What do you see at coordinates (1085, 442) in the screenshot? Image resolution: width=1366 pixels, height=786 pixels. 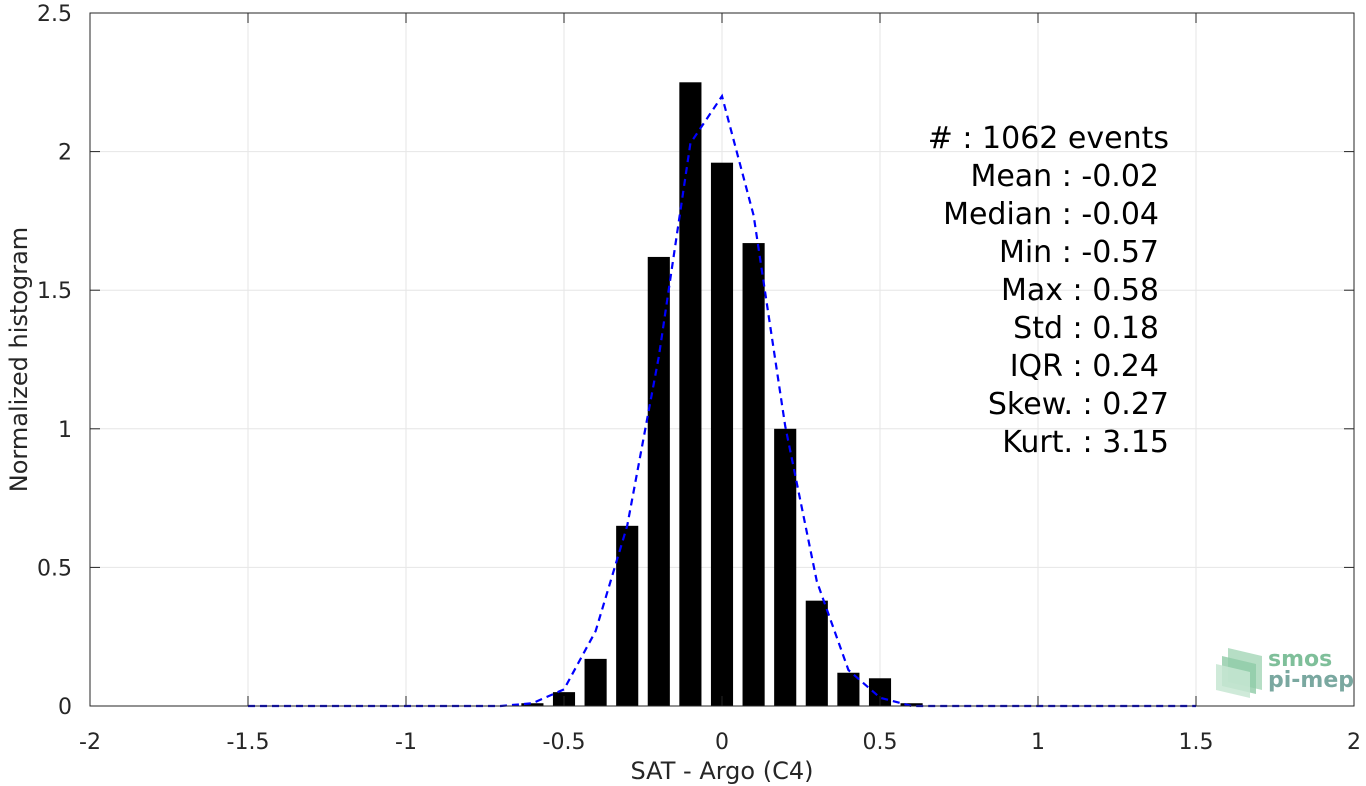 I see `stats-line-kurt: Kurt. : 3.15` at bounding box center [1085, 442].